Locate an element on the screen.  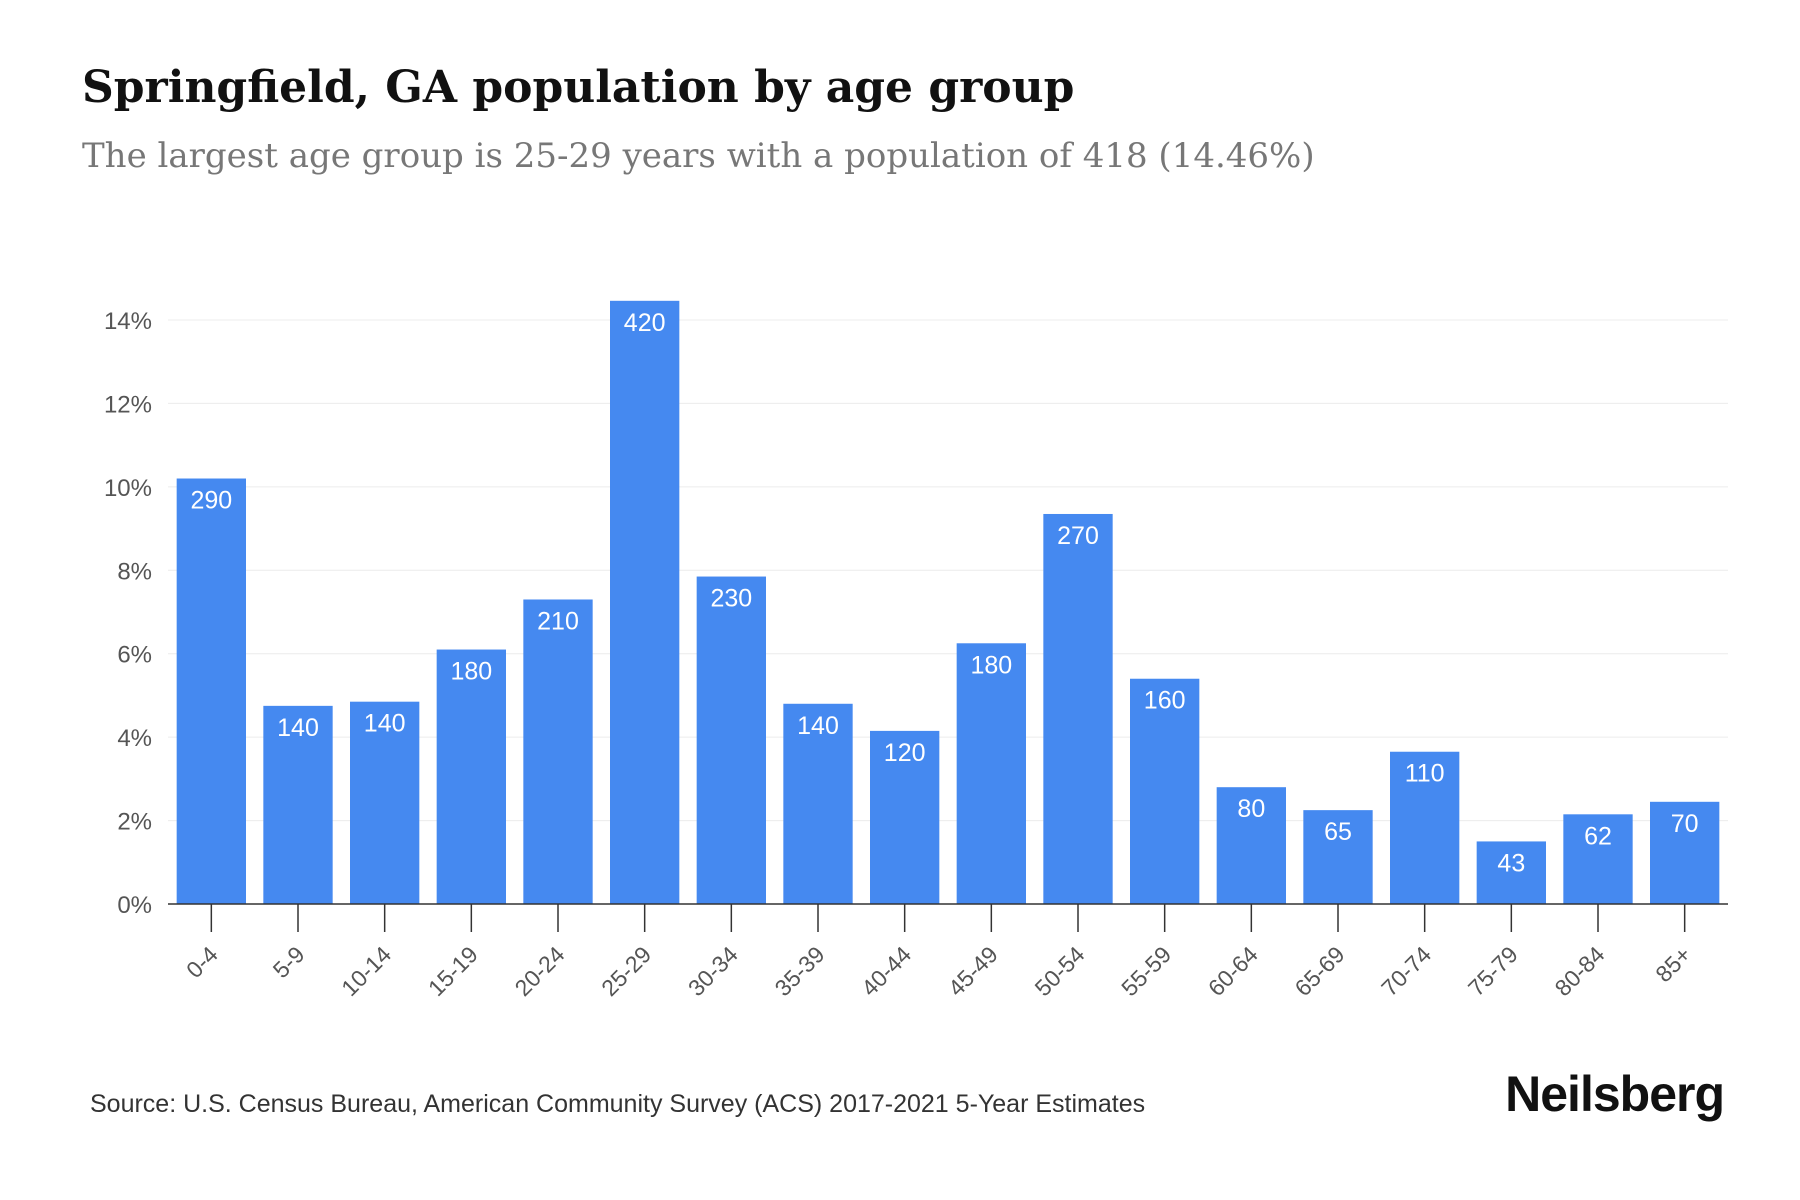
x-tick-label: 45-49 is located at coordinates (973, 971).